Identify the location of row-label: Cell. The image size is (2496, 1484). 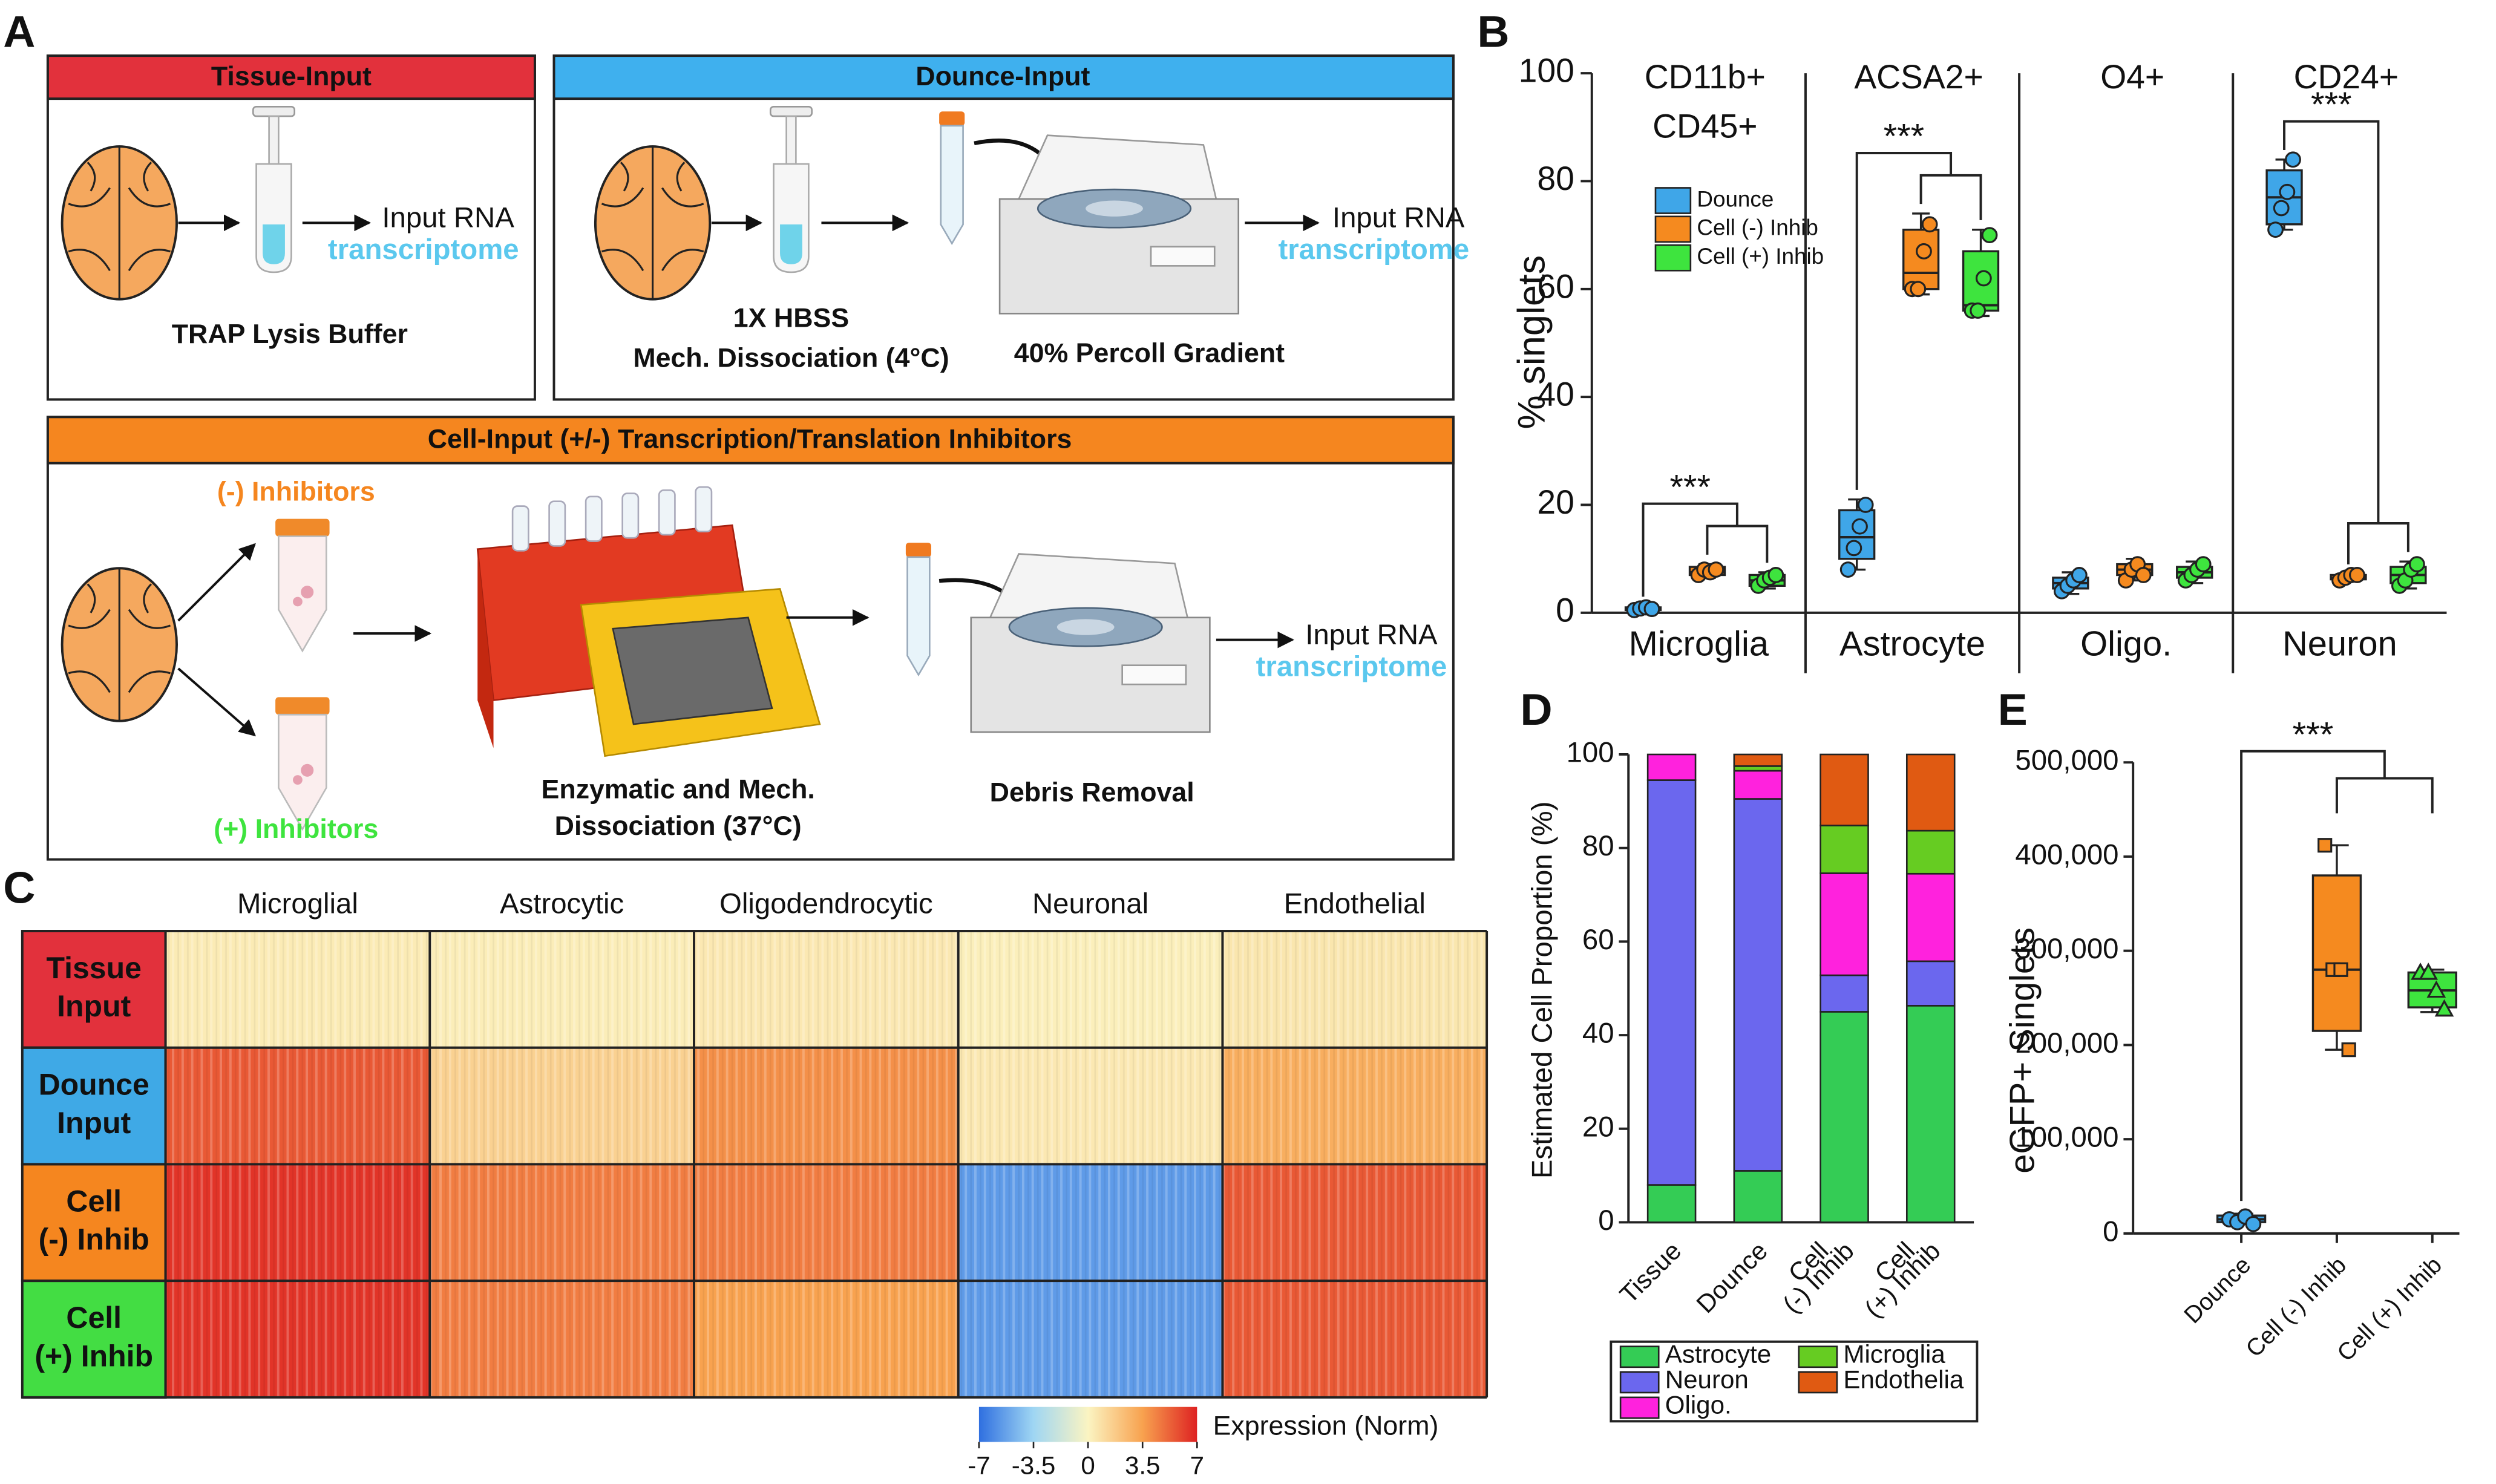
(94, 1318).